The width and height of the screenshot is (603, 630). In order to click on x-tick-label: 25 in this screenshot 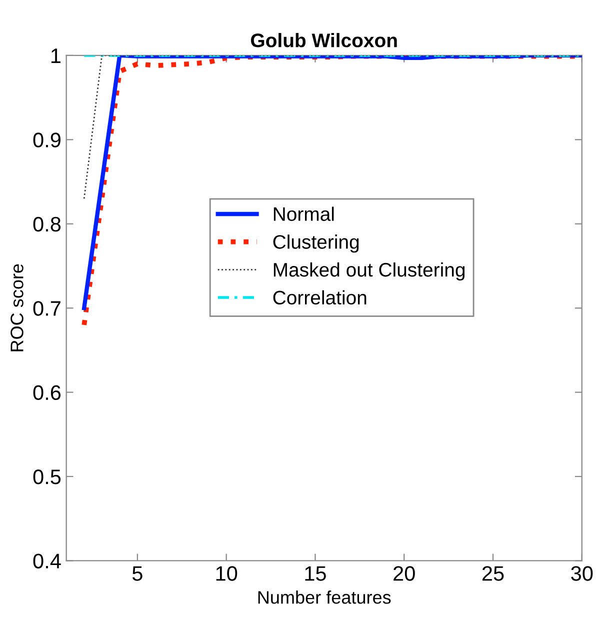, I will do `click(493, 573)`.